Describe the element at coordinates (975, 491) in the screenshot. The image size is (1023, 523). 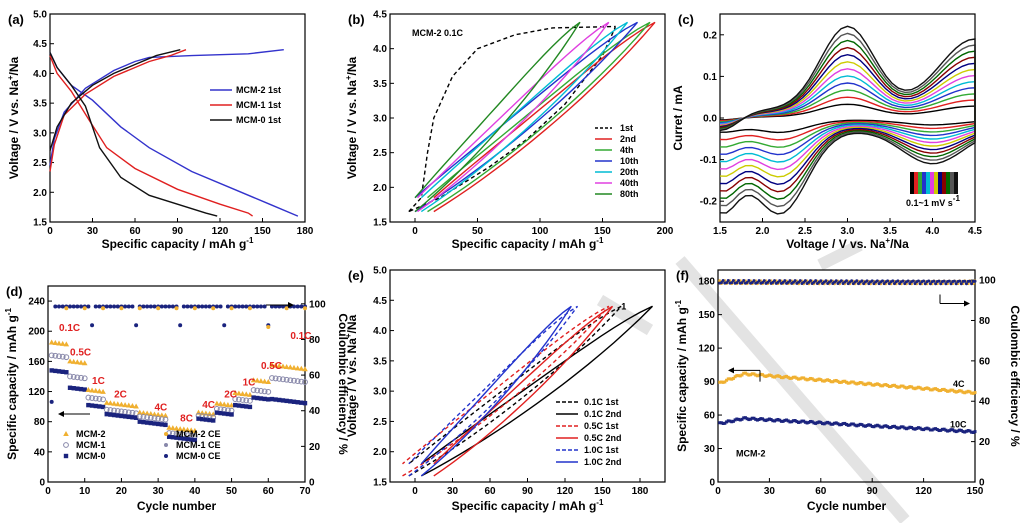
I see `x-tick-label: 150` at that location.